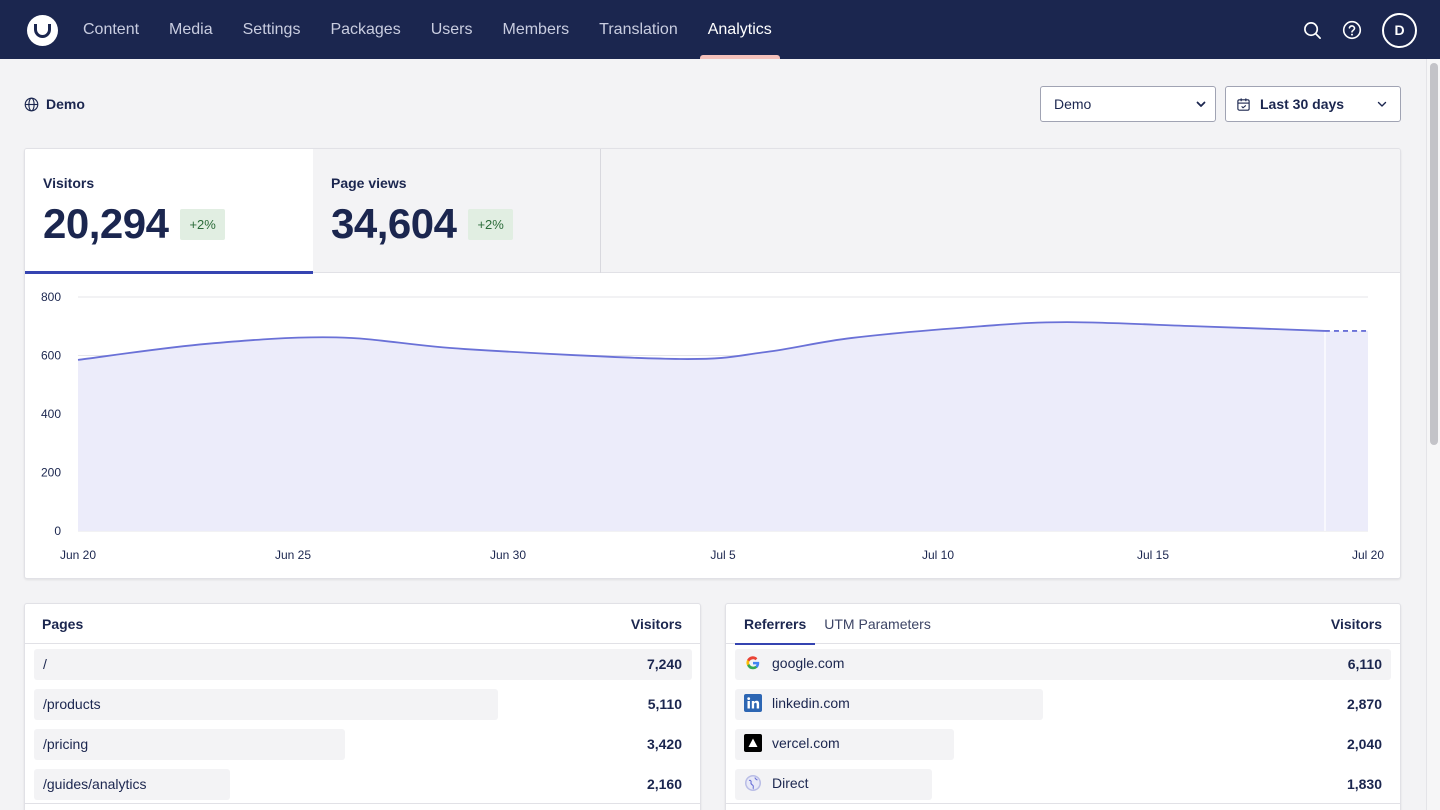  What do you see at coordinates (1128, 104) in the screenshot?
I see `site-select: Demo` at bounding box center [1128, 104].